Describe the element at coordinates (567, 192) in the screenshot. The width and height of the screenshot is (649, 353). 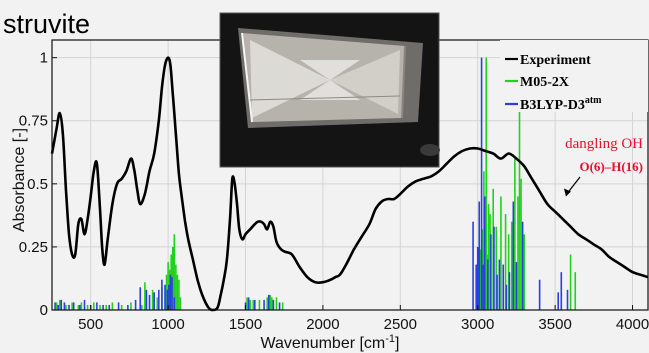
I see `annotation-arrowhead` at that location.